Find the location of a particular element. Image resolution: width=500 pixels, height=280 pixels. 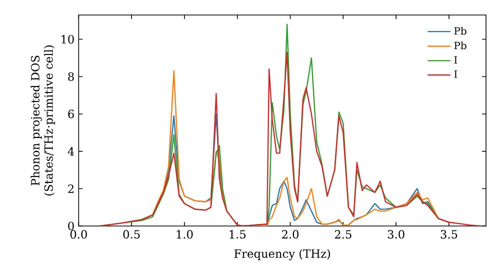

x-tick-label: 3.5 is located at coordinates (449, 234).